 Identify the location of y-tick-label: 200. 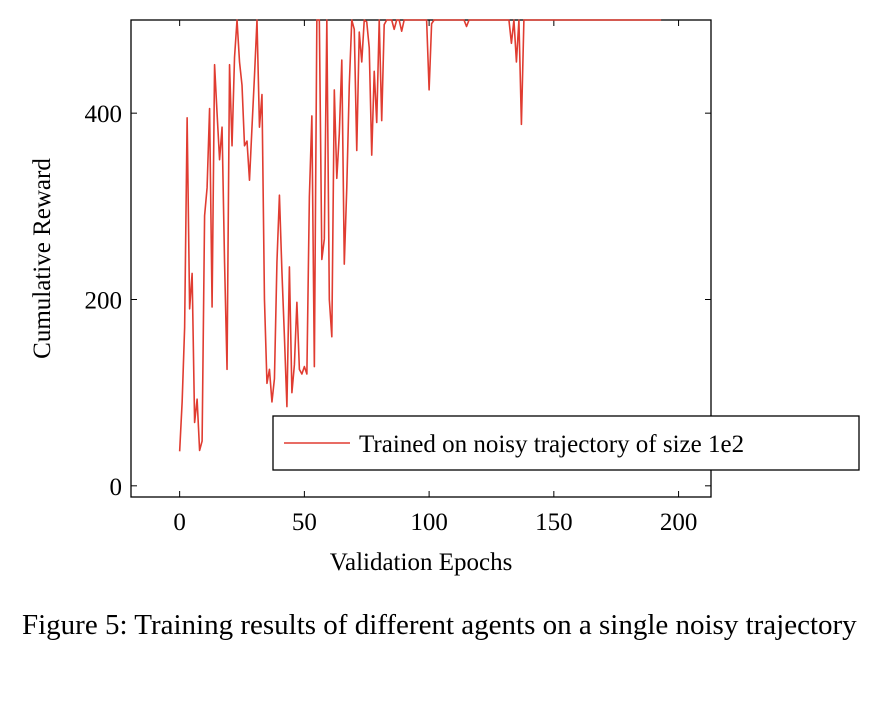
(104, 300).